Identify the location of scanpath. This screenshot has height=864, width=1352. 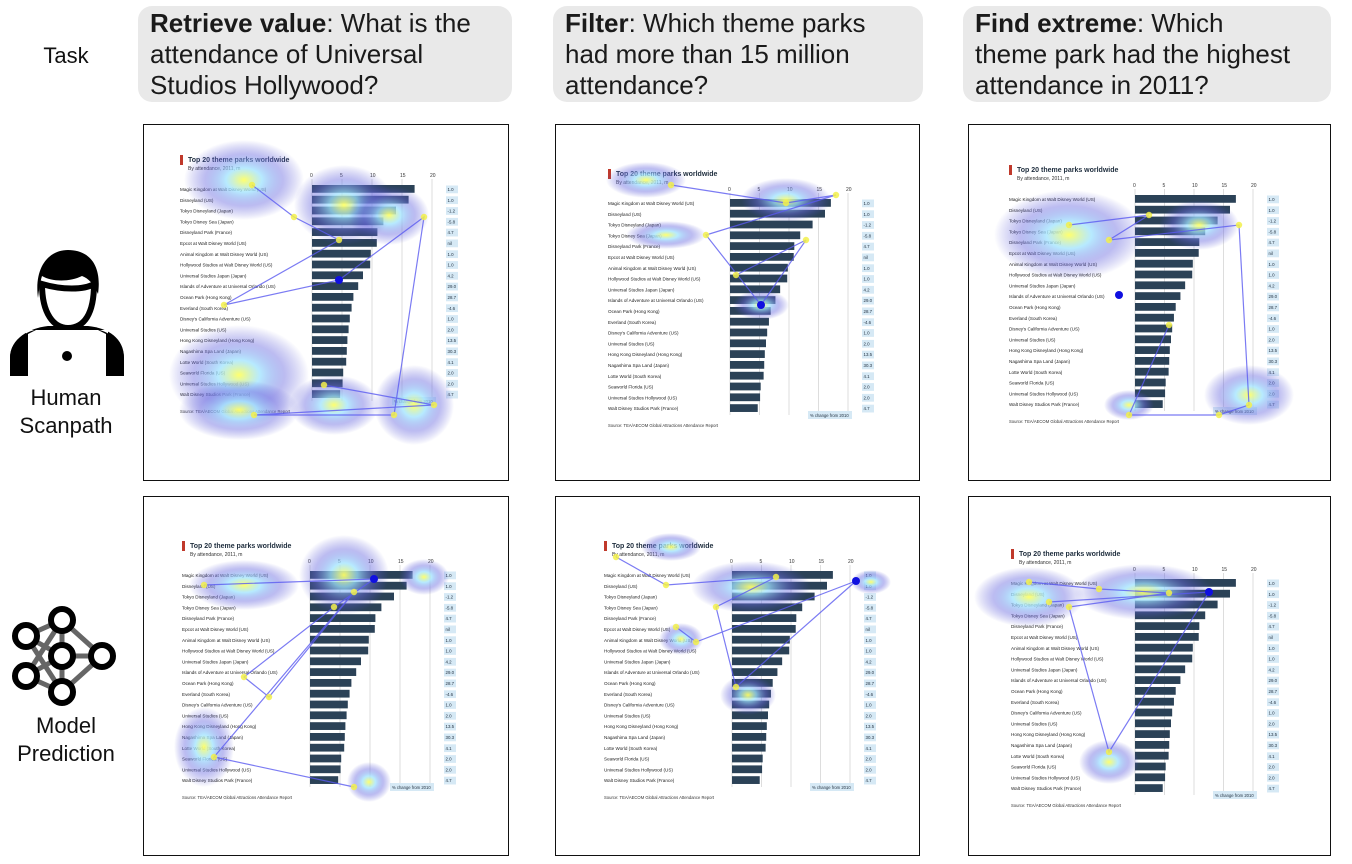
(1159, 315).